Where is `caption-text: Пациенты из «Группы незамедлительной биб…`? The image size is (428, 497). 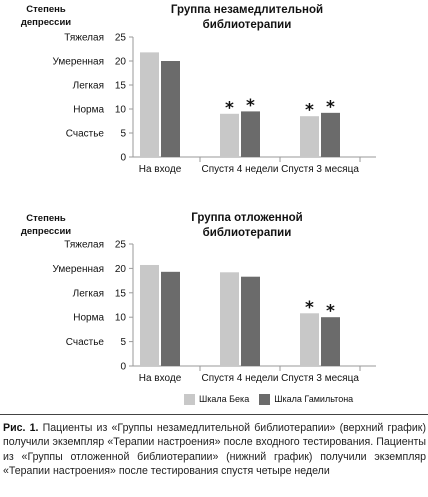 caption-text: Пациенты из «Группы незамедлительной биб… is located at coordinates (214, 450).